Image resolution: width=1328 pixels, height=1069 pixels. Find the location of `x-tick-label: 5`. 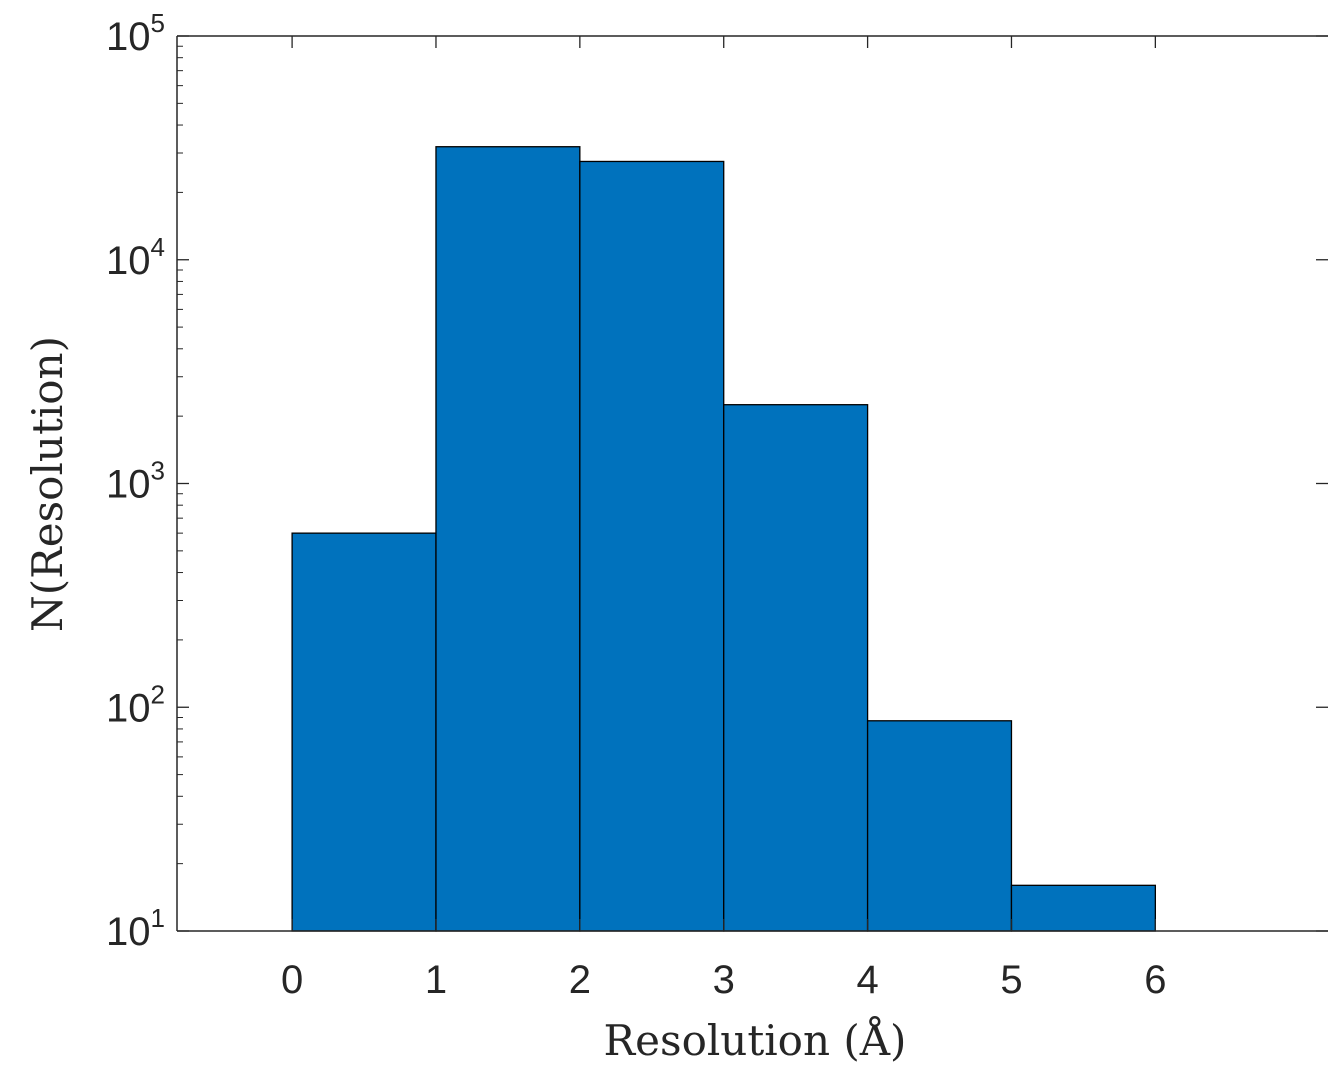

x-tick-label: 5 is located at coordinates (1011, 980).